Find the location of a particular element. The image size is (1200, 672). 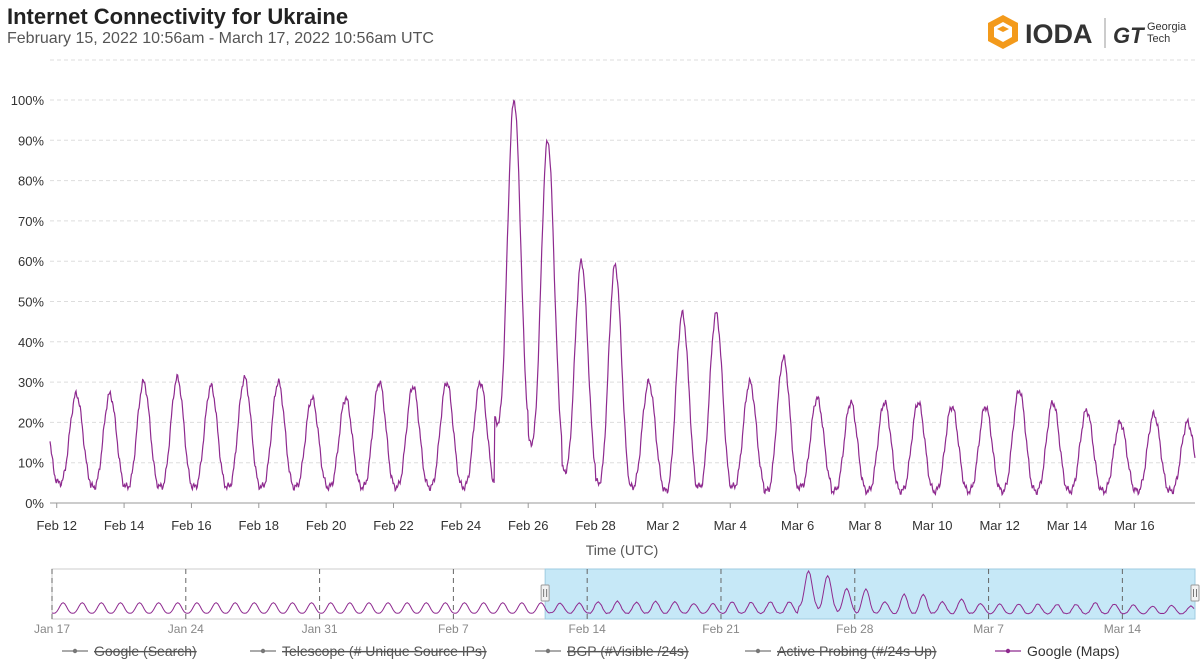

navigator-tick-label: Feb 7 is located at coordinates (453, 629).